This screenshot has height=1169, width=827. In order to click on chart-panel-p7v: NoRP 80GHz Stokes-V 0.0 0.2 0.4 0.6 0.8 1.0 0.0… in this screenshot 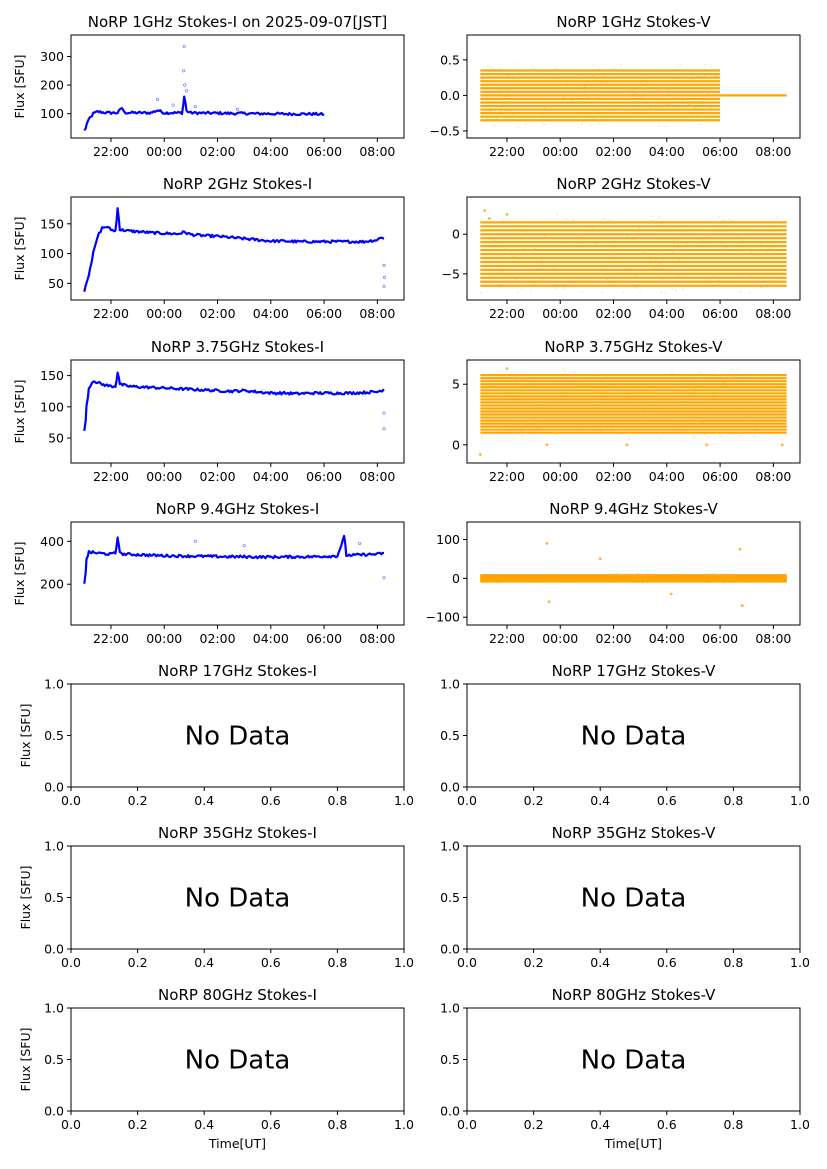, I will do `click(625, 1068)`.